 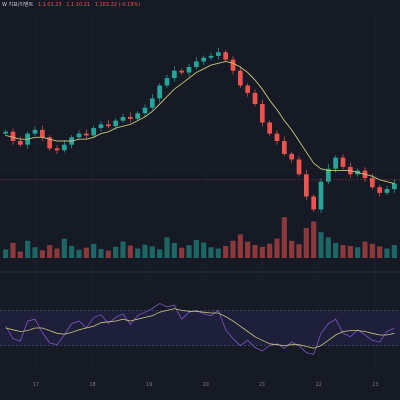 I want to click on rsi-ma-line, so click(x=200, y=328).